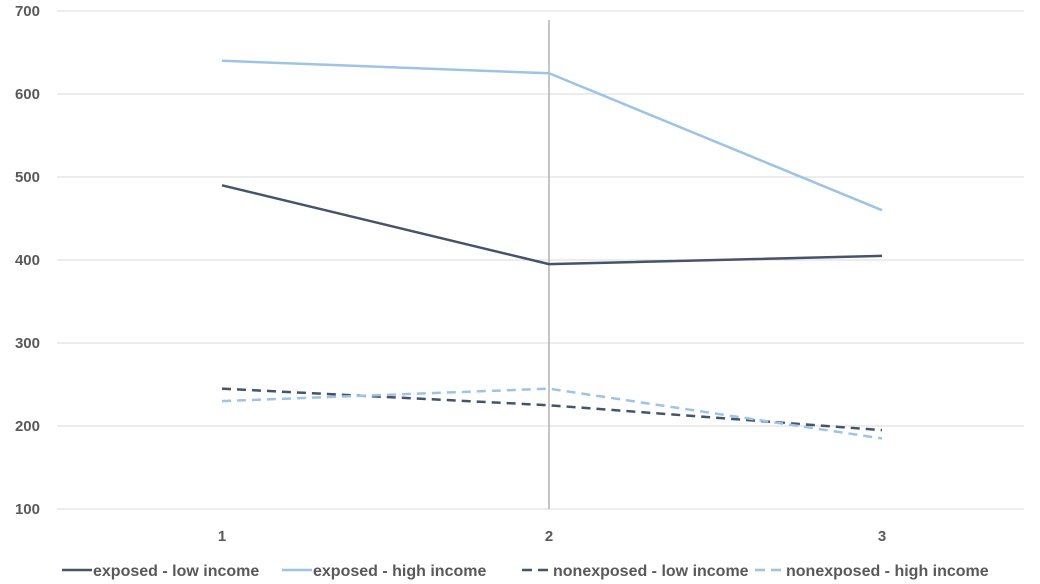 The height and width of the screenshot is (584, 1040). Describe the element at coordinates (27, 177) in the screenshot. I see `y-tick-label: 500` at that location.